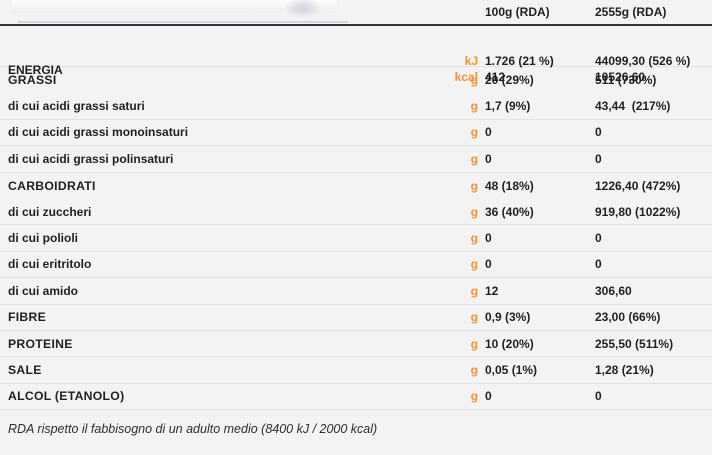 Image resolution: width=712 pixels, height=455 pixels. I want to click on value-100g: 20 (29%), so click(509, 80).